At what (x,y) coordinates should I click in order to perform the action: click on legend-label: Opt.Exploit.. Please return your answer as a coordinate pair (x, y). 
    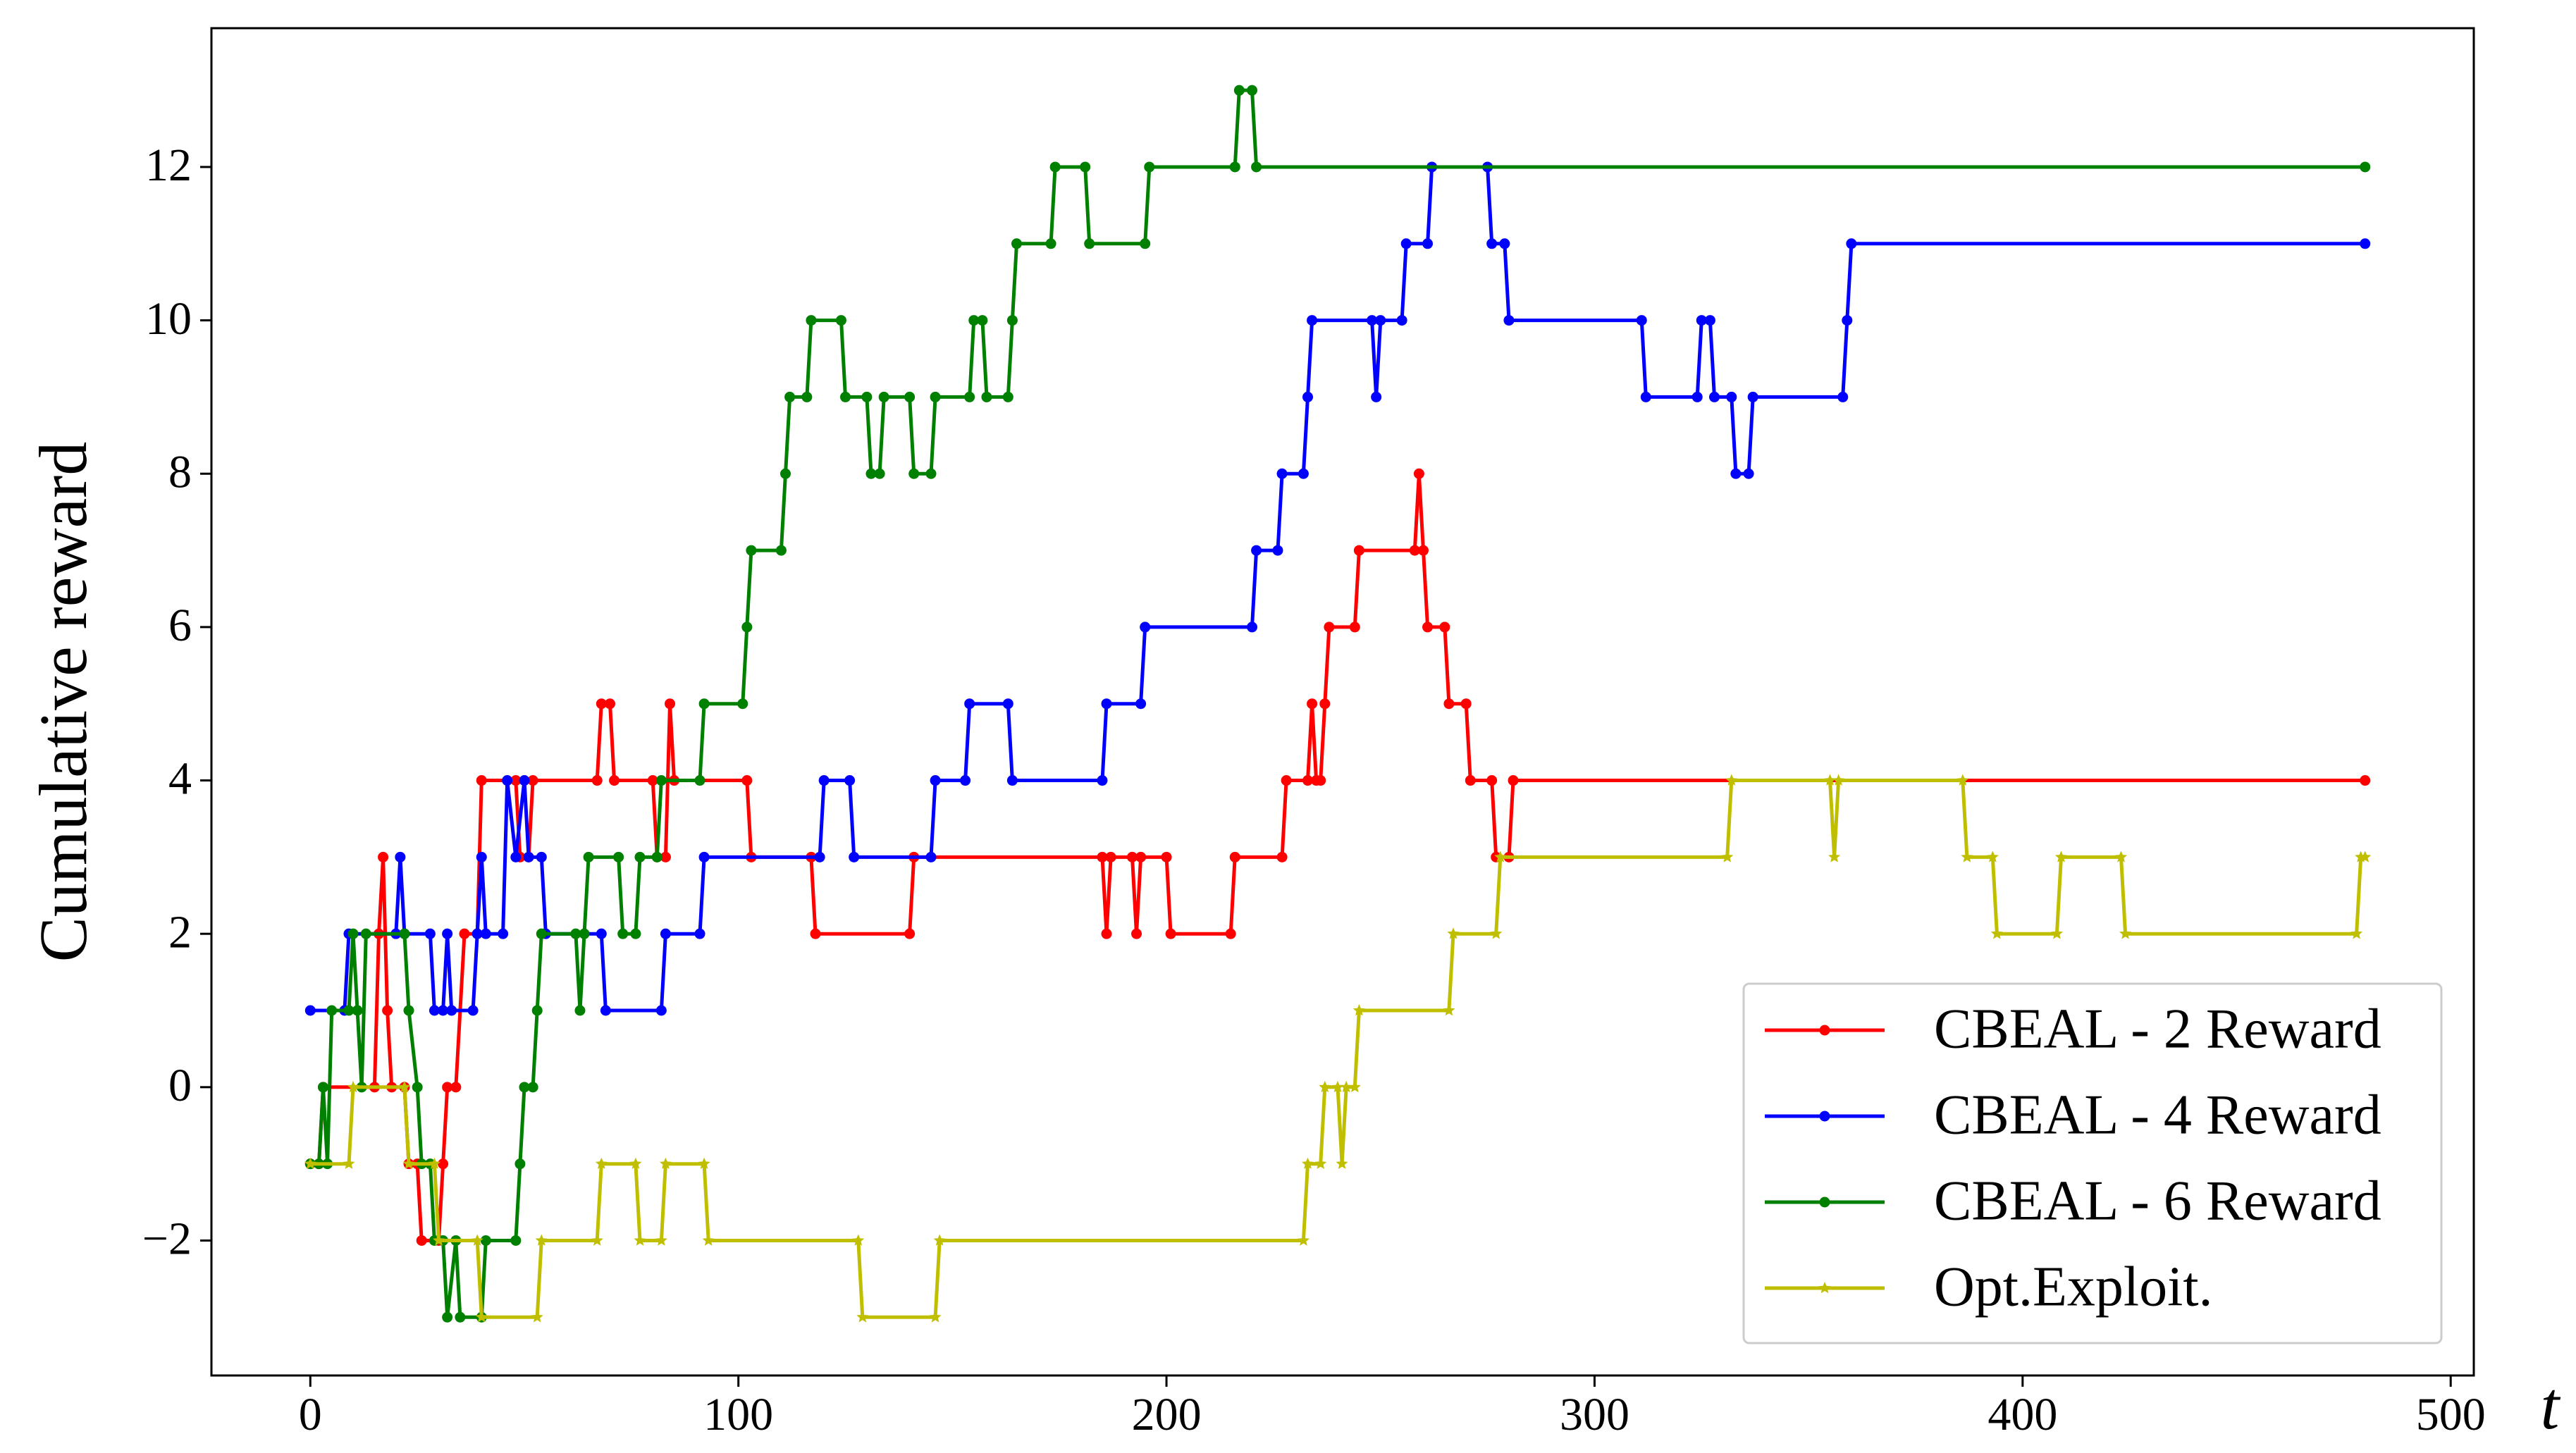
    Looking at the image, I should click on (2073, 1287).